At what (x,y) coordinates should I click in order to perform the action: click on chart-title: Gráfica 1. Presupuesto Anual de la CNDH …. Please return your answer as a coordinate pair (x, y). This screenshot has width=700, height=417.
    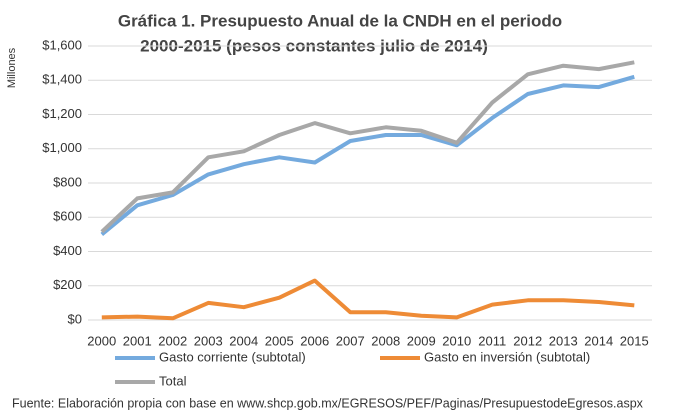
    Looking at the image, I should click on (340, 20).